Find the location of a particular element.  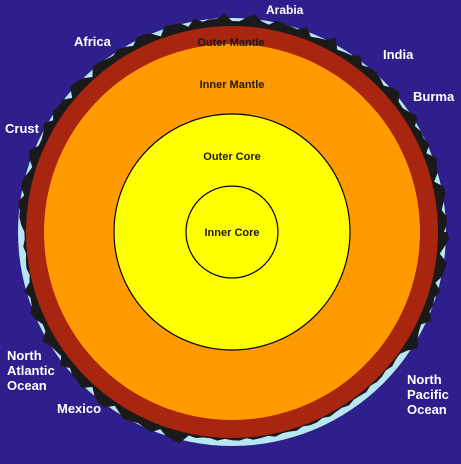

place-label-line: Atlantic is located at coordinates (31, 370).